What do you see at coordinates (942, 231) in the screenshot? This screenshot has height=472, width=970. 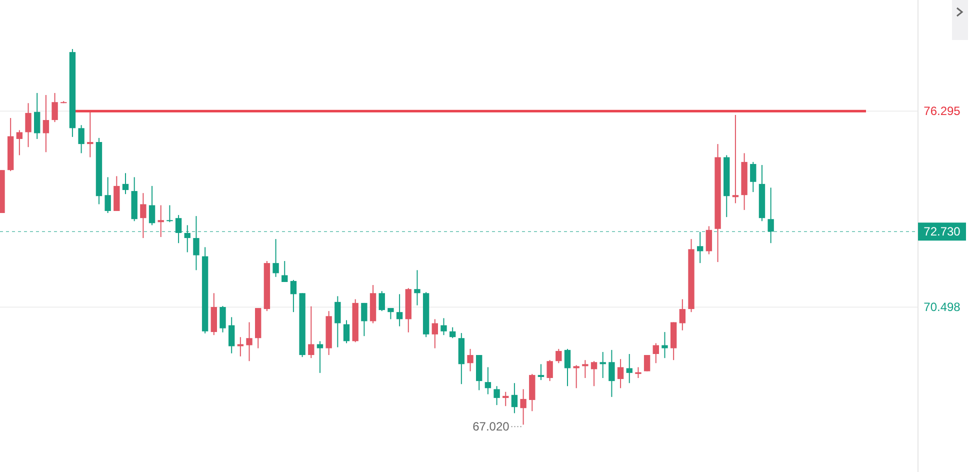 I see `ref-line-label: 72.730` at bounding box center [942, 231].